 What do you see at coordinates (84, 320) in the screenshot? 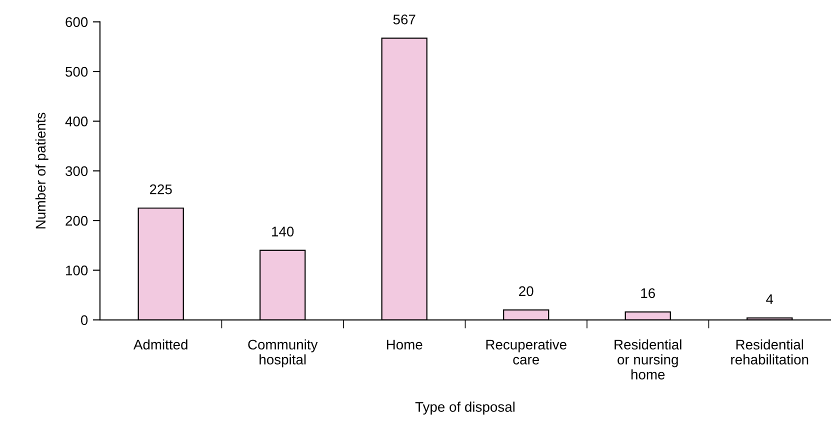
I see `y-tick-label: 0` at bounding box center [84, 320].